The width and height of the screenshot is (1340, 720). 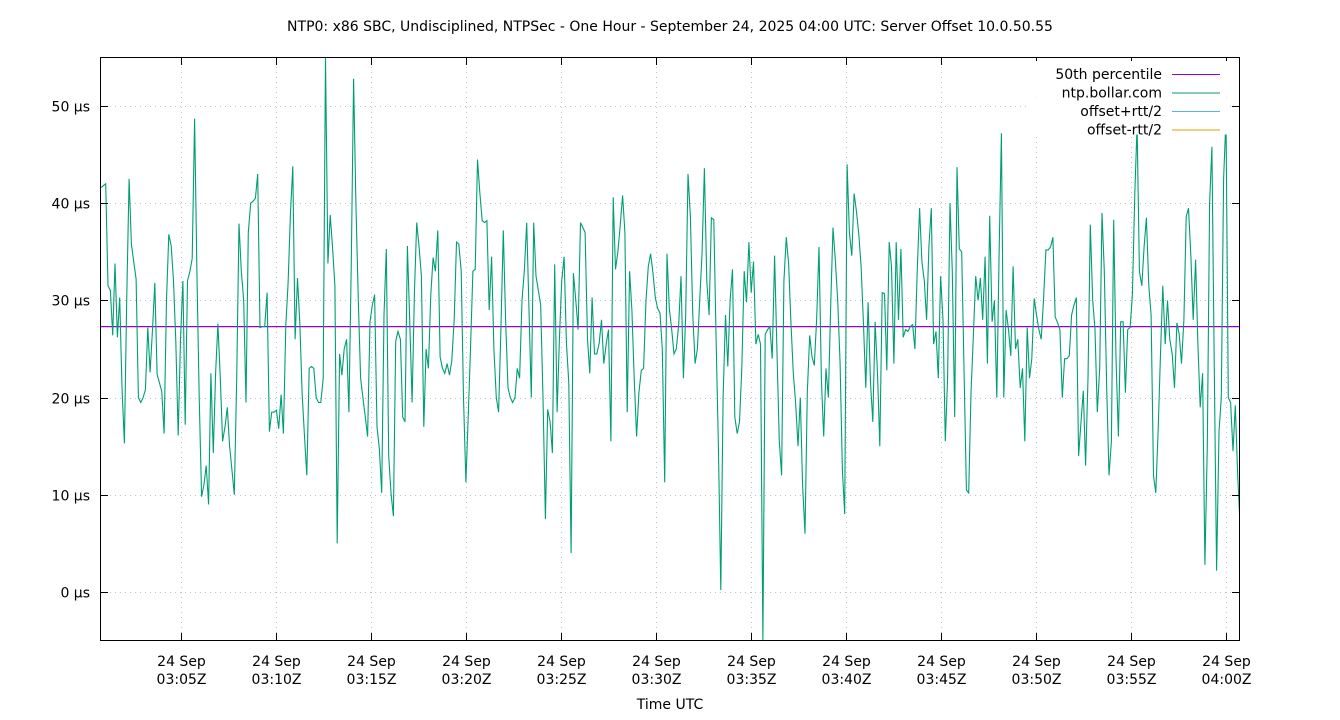 I want to click on x-tick-time: 03:35Z, so click(x=752, y=680).